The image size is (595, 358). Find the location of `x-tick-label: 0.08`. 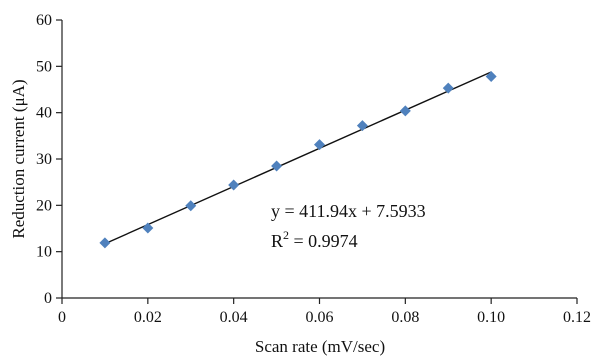

x-tick-label: 0.08 is located at coordinates (405, 317).